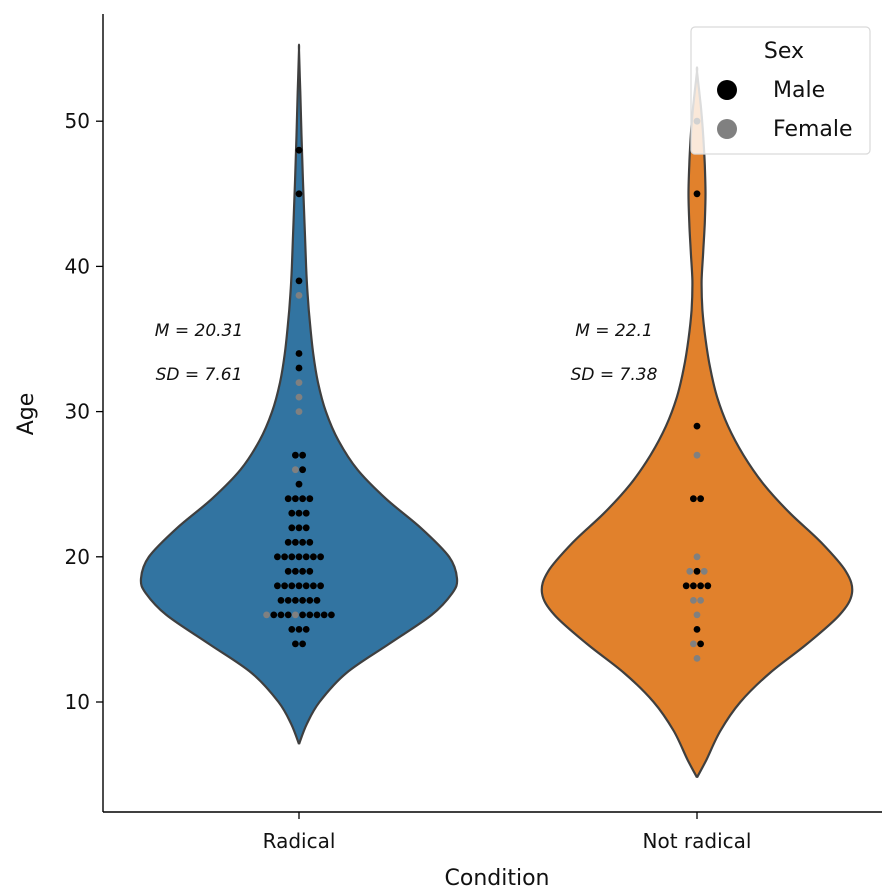 This screenshot has height=890, width=882. I want to click on x-ticks: Radical Not radical, so click(507, 832).